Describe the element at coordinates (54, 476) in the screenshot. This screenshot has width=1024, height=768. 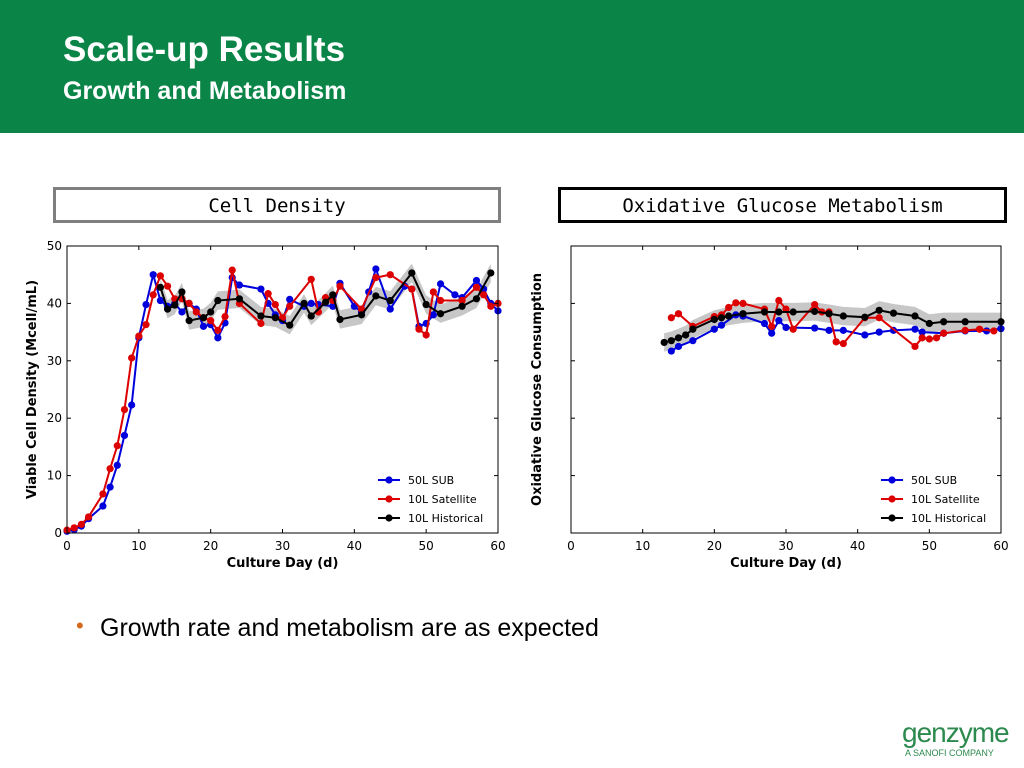
I see `y-tick-label-1: 10` at that location.